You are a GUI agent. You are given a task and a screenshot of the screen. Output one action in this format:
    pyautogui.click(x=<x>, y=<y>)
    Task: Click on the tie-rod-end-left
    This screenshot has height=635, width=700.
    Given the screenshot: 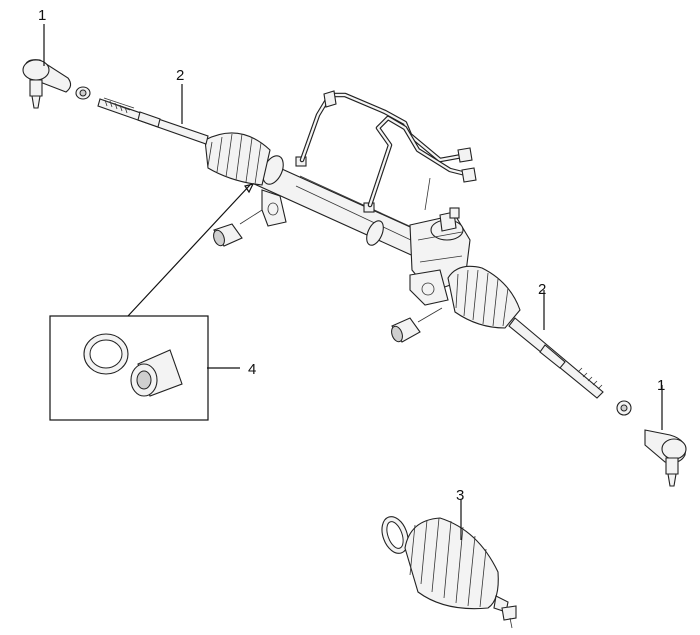 What is the action you would take?
    pyautogui.click(x=56, y=84)
    